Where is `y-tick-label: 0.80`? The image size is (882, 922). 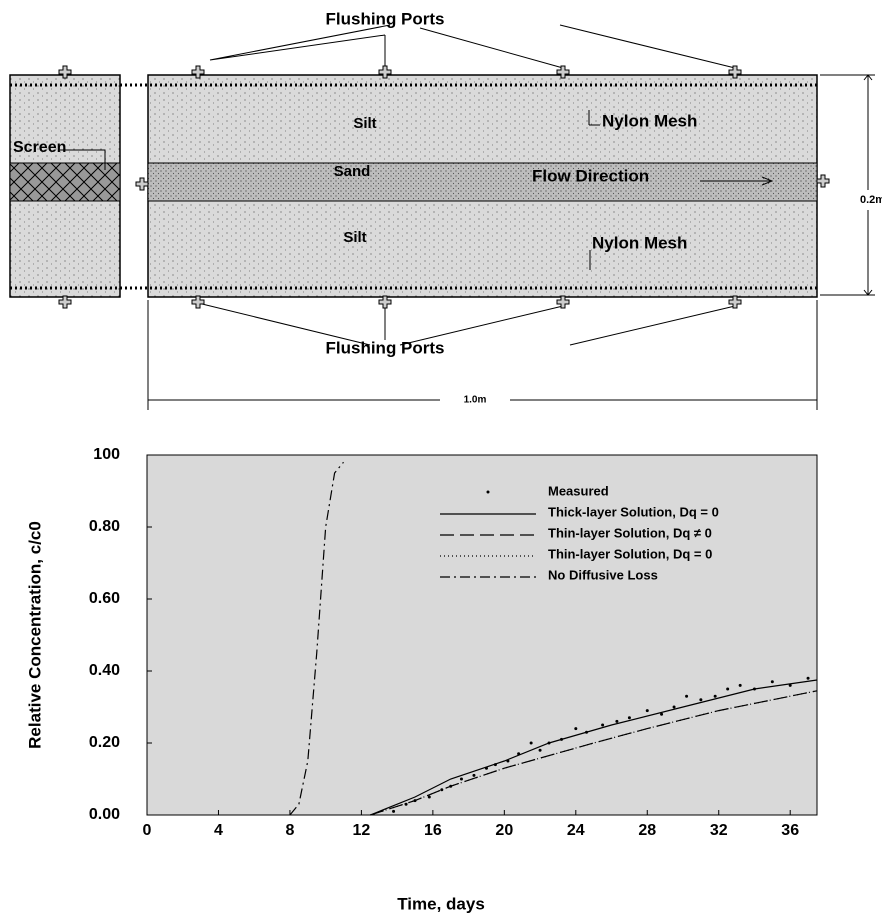 y-tick-label: 0.80 is located at coordinates (104, 526).